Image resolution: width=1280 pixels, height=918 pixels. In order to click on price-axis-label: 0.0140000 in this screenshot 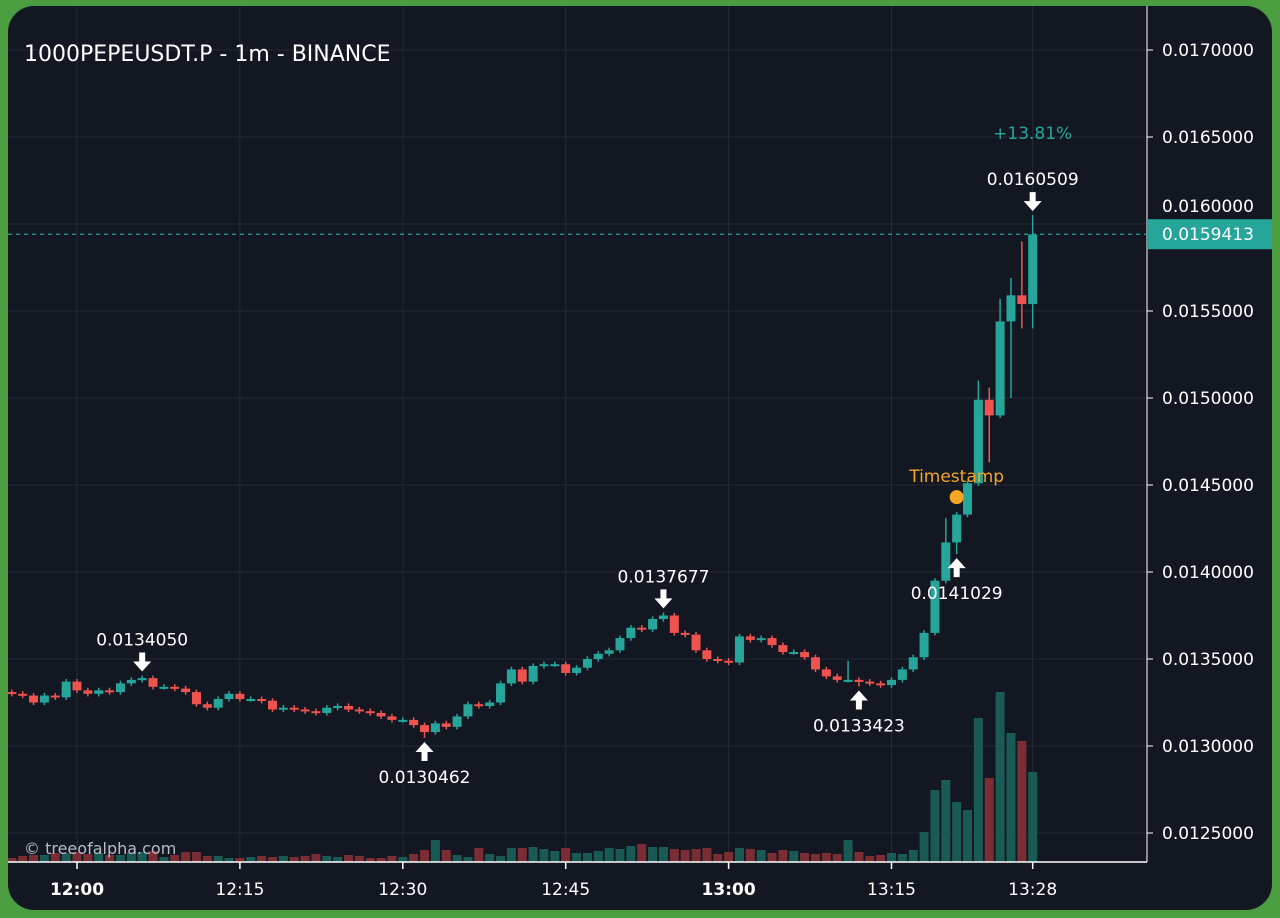, I will do `click(1208, 573)`.